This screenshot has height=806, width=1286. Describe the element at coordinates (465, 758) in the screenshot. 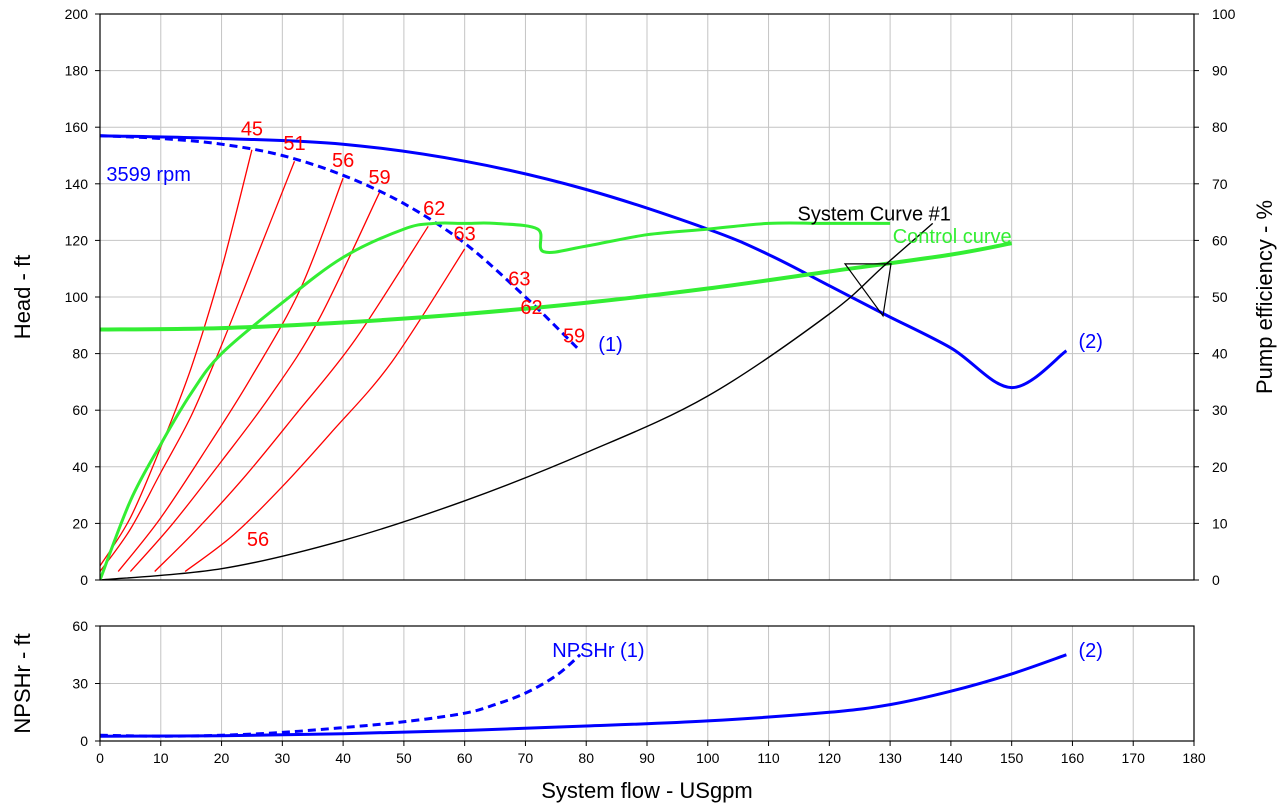

I see `x-tick-label: 60` at that location.